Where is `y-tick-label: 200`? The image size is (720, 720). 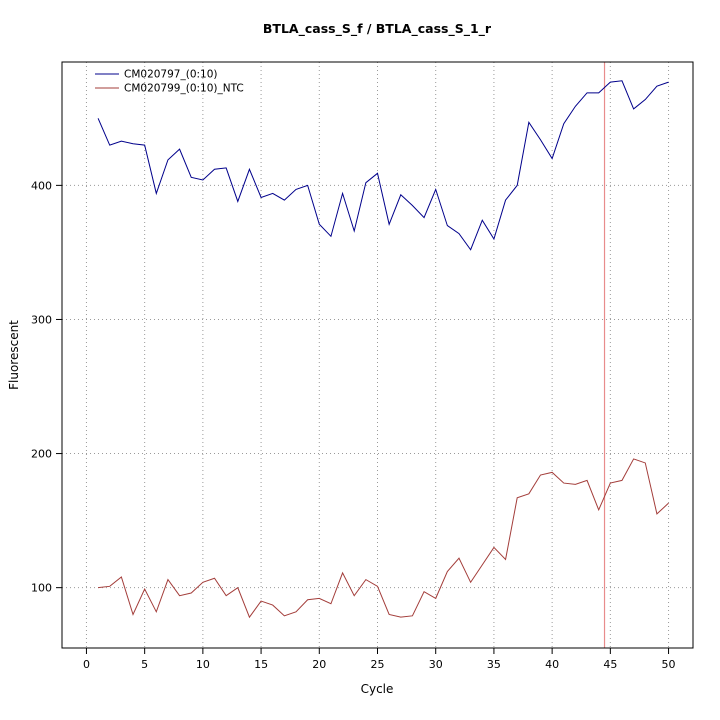
y-tick-label: 200 is located at coordinates (41, 454).